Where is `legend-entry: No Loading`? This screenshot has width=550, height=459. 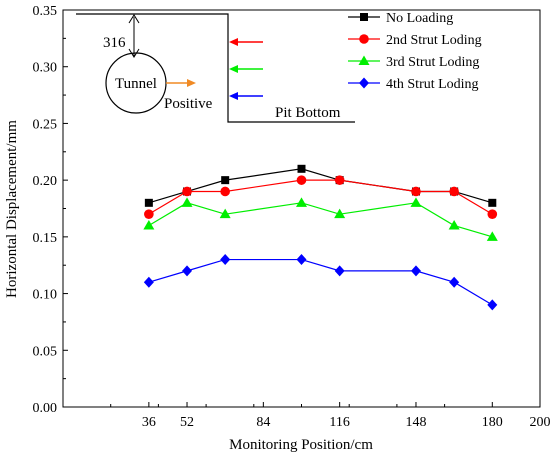 legend-entry: No Loading is located at coordinates (400, 18).